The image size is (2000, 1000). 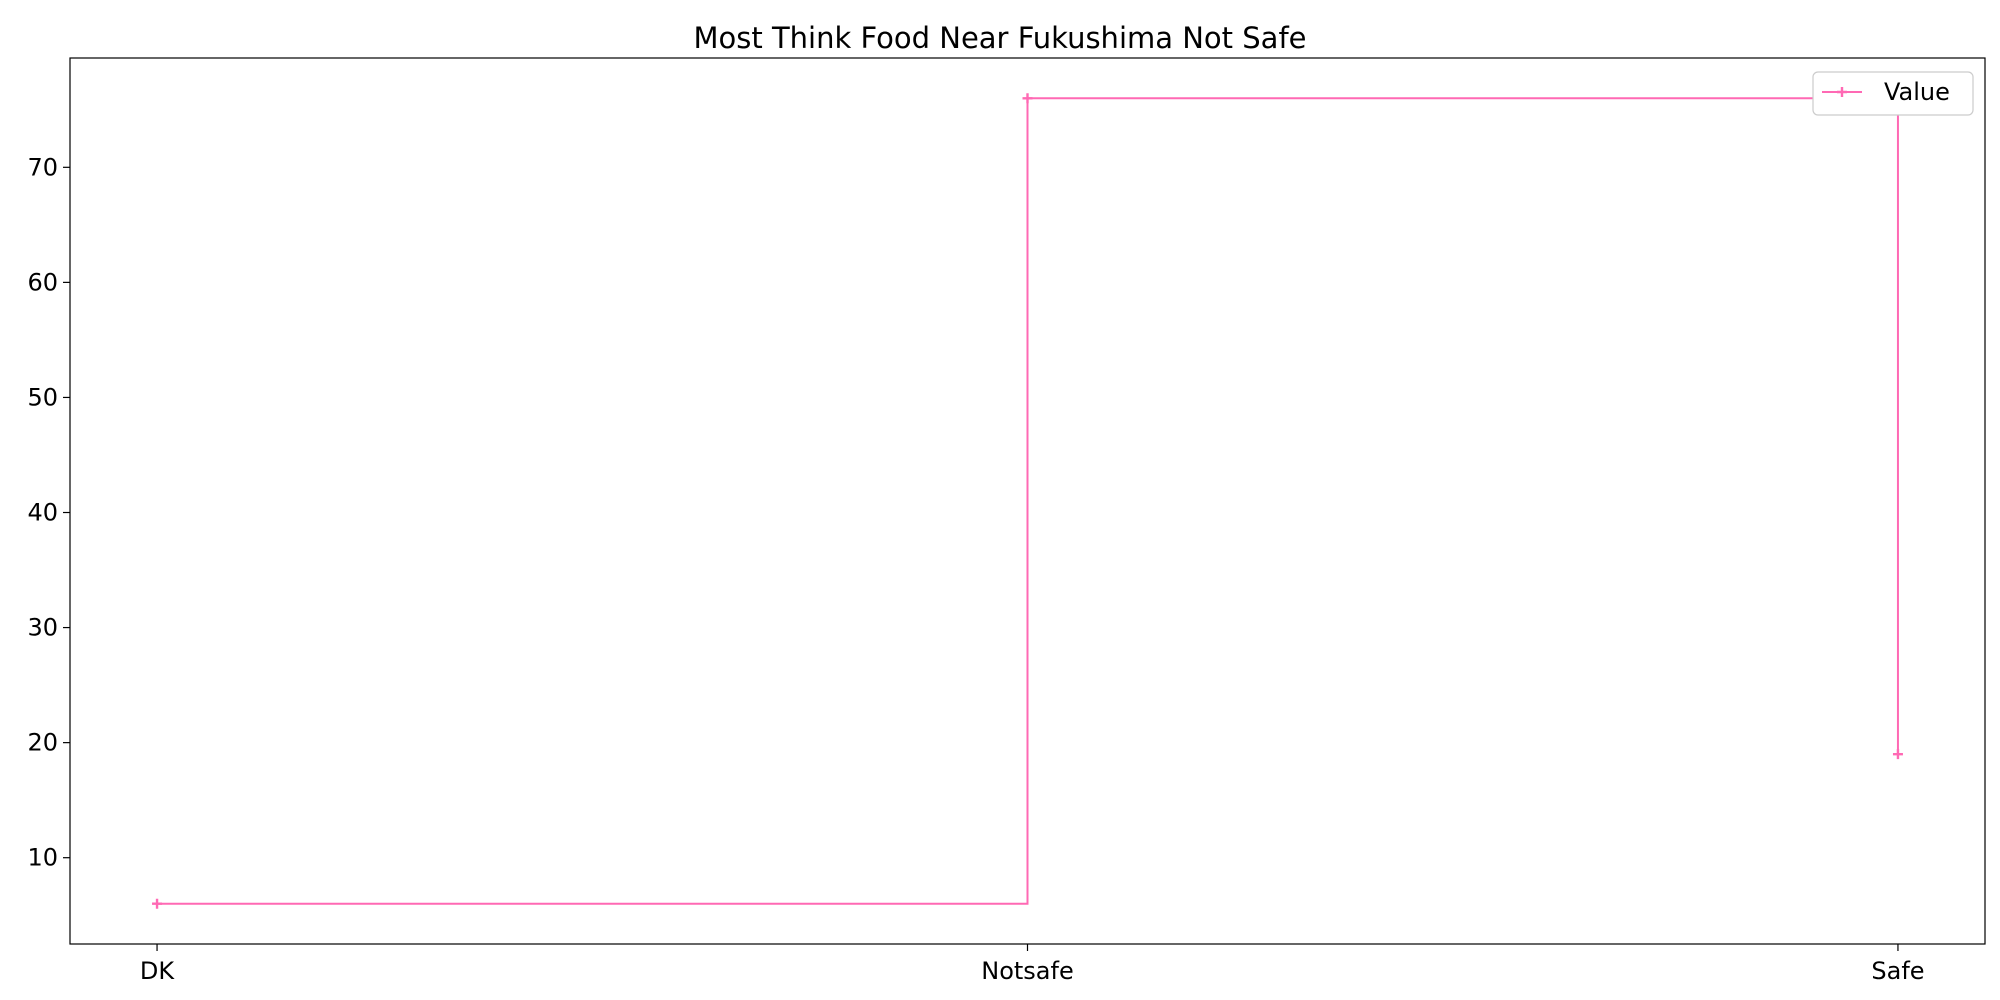 What do you see at coordinates (157, 971) in the screenshot?
I see `x-tick-label: DK` at bounding box center [157, 971].